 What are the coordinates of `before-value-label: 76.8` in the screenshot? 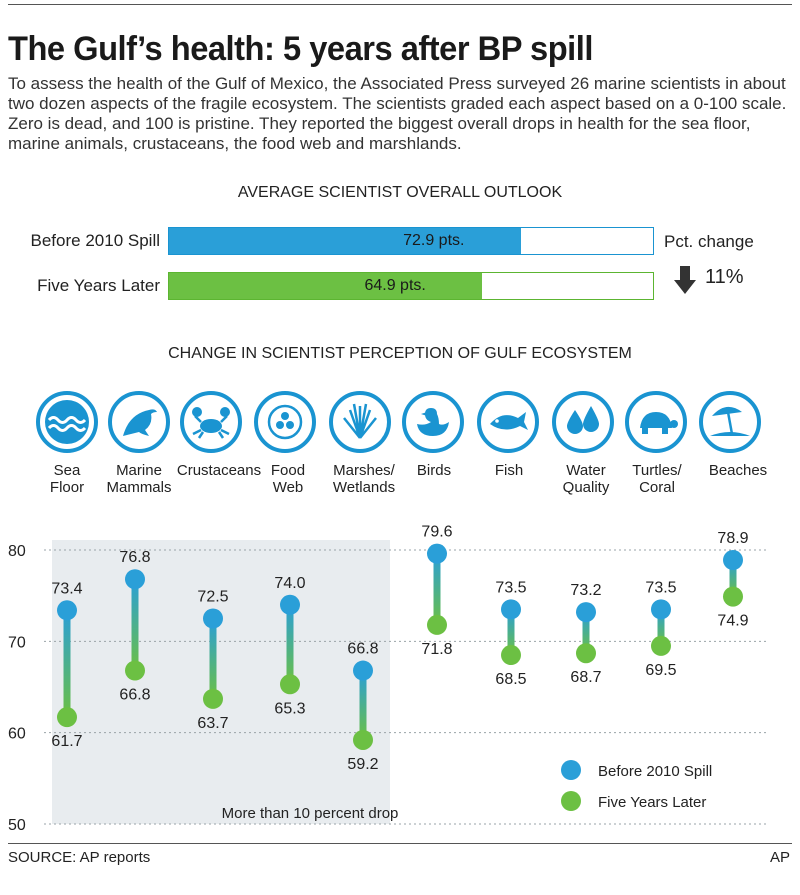 It's located at (134, 557).